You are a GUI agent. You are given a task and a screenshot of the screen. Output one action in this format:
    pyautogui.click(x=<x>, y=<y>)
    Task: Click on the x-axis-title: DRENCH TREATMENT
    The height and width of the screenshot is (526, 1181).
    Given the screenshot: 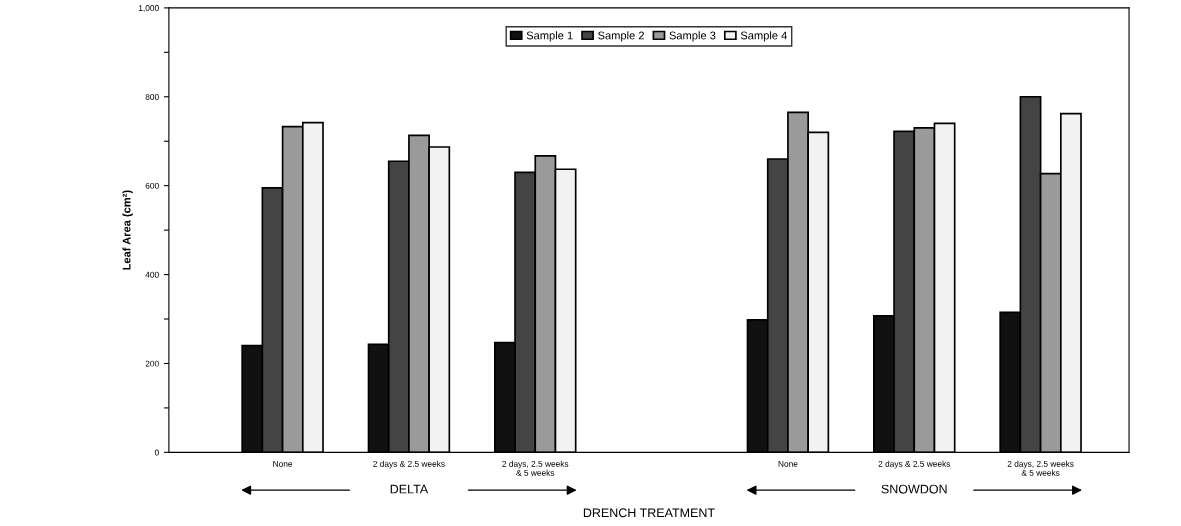 What is the action you would take?
    pyautogui.click(x=649, y=513)
    